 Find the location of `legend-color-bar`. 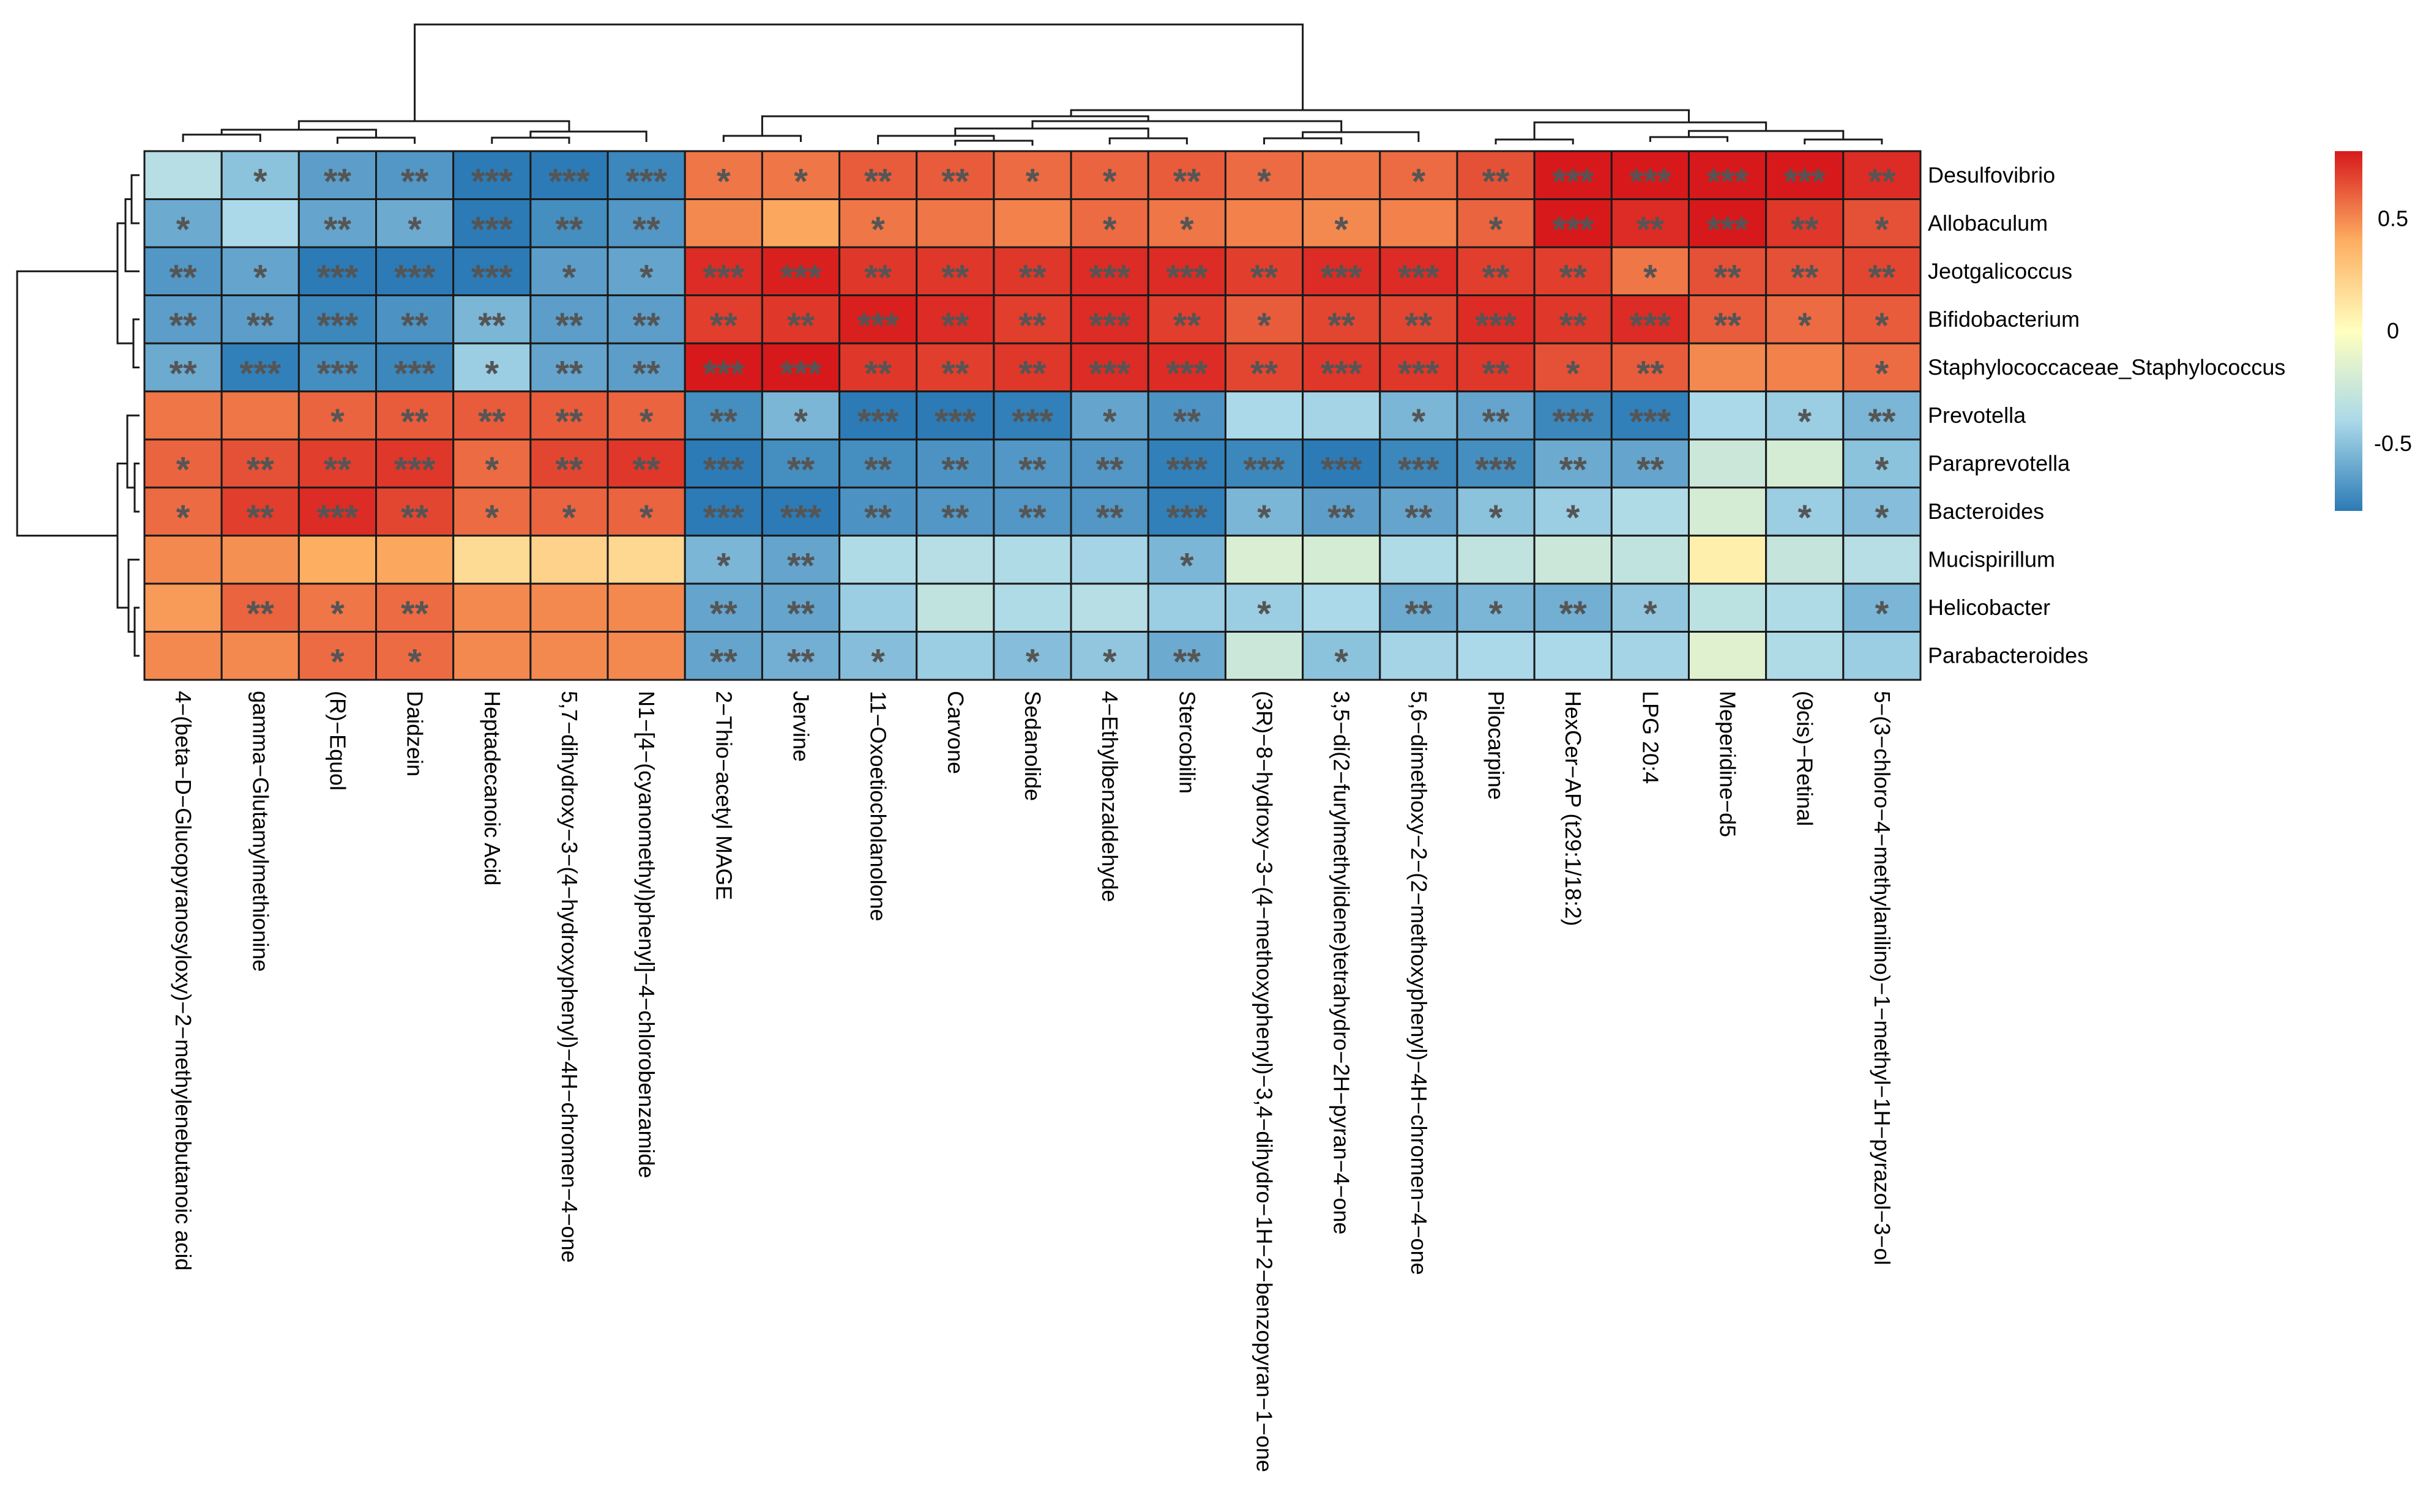

legend-color-bar is located at coordinates (2349, 331).